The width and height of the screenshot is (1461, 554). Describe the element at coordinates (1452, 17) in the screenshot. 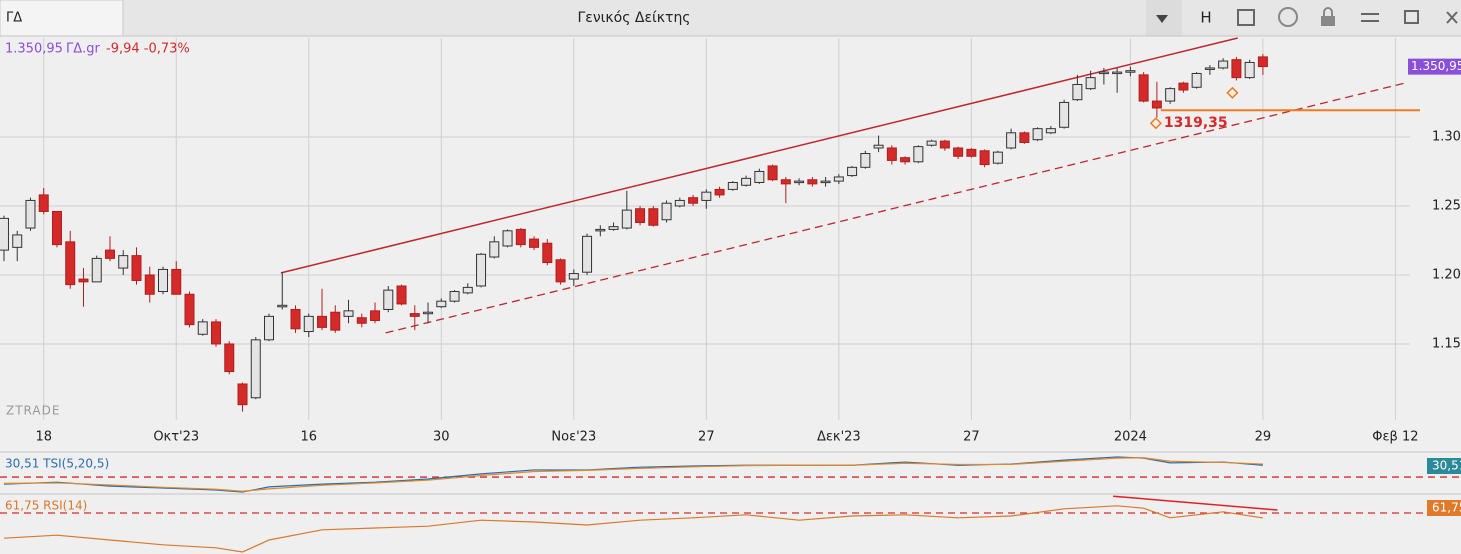

I see `close-icon` at that location.